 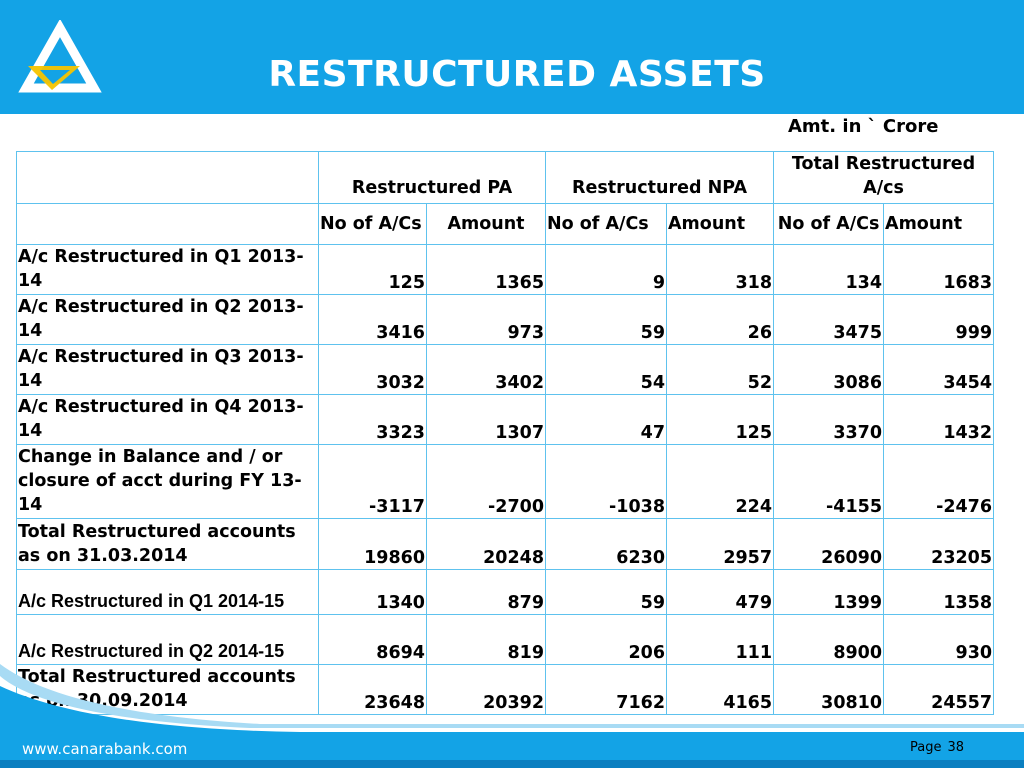 I want to click on table-cell: 4165, so click(x=720, y=689).